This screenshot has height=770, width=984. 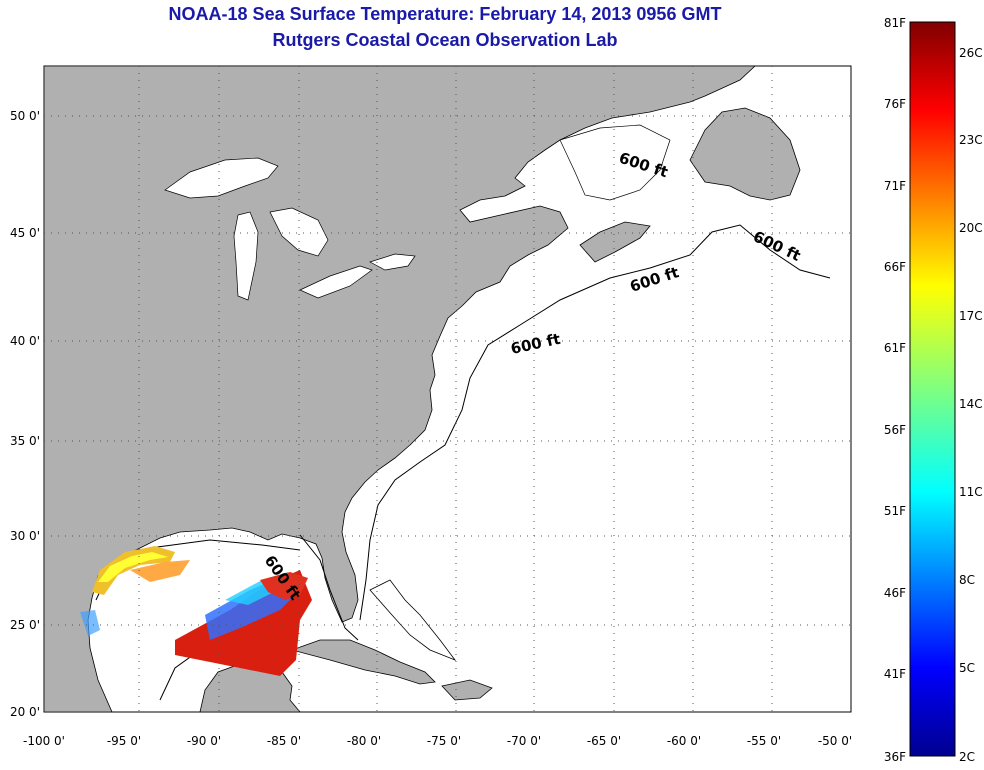 I want to click on lon-tick-label: -85 0', so click(x=284, y=741).